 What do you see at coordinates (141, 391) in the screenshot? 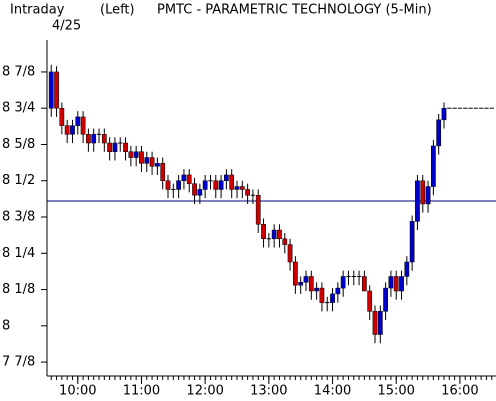
I see `x-tick-label: 11:00` at bounding box center [141, 391].